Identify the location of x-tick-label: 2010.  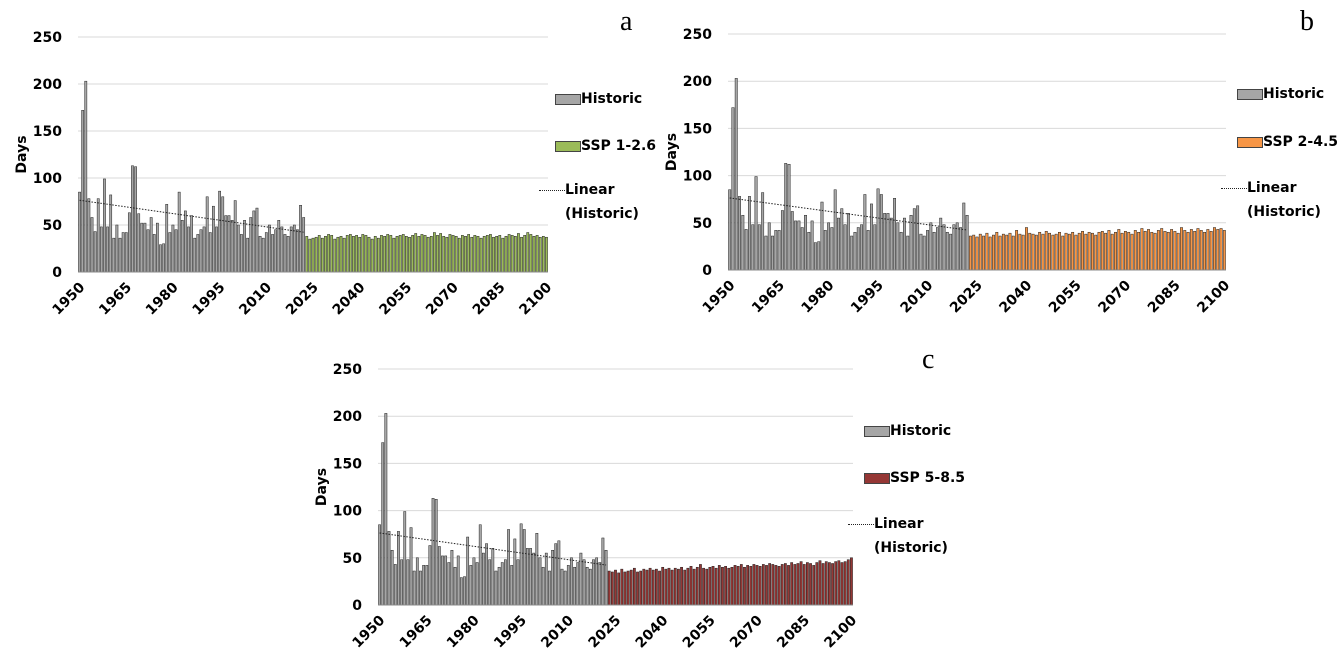
(255, 298).